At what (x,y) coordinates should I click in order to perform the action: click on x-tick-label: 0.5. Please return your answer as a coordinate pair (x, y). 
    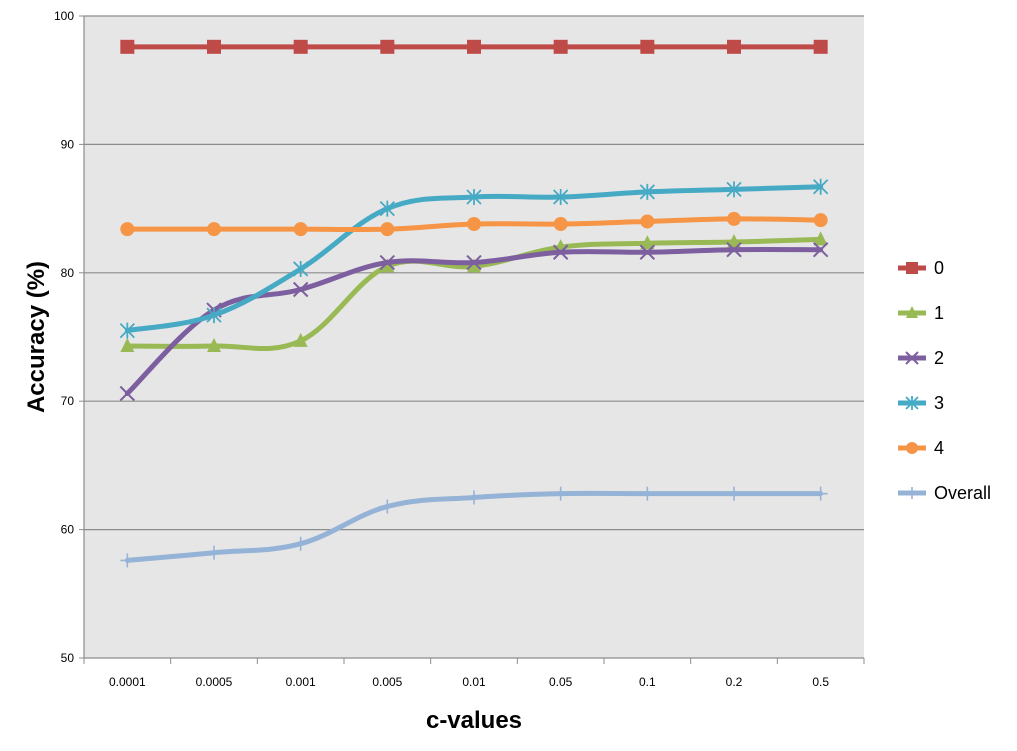
    Looking at the image, I should click on (820, 682).